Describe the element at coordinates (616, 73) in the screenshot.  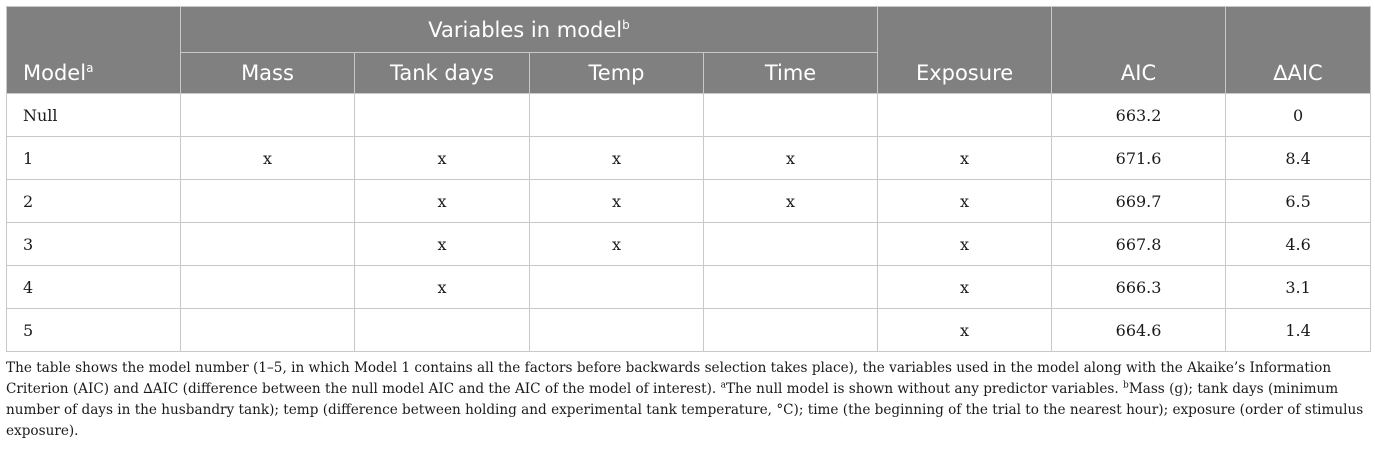
I see `header-temp: Temp` at that location.